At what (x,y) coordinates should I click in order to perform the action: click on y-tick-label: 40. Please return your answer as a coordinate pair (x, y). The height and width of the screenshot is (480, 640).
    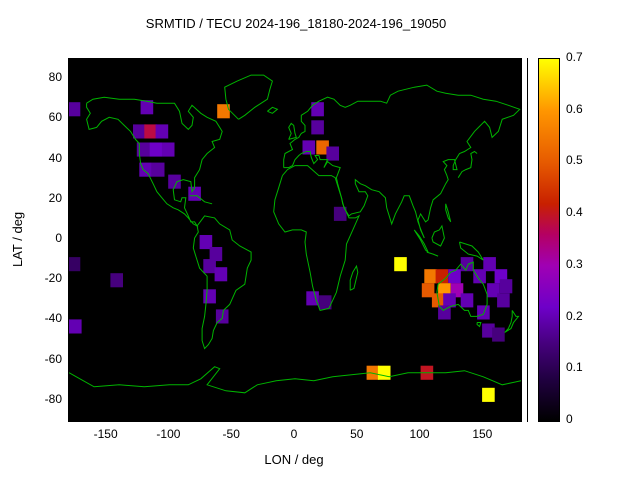
    Looking at the image, I should click on (55, 157).